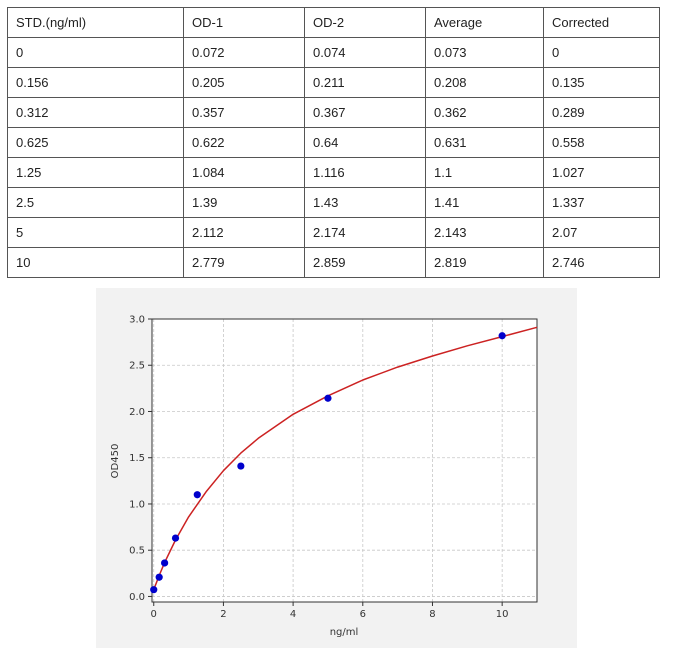 The height and width of the screenshot is (671, 678). I want to click on cell-corrected: 2.746, so click(601, 262).